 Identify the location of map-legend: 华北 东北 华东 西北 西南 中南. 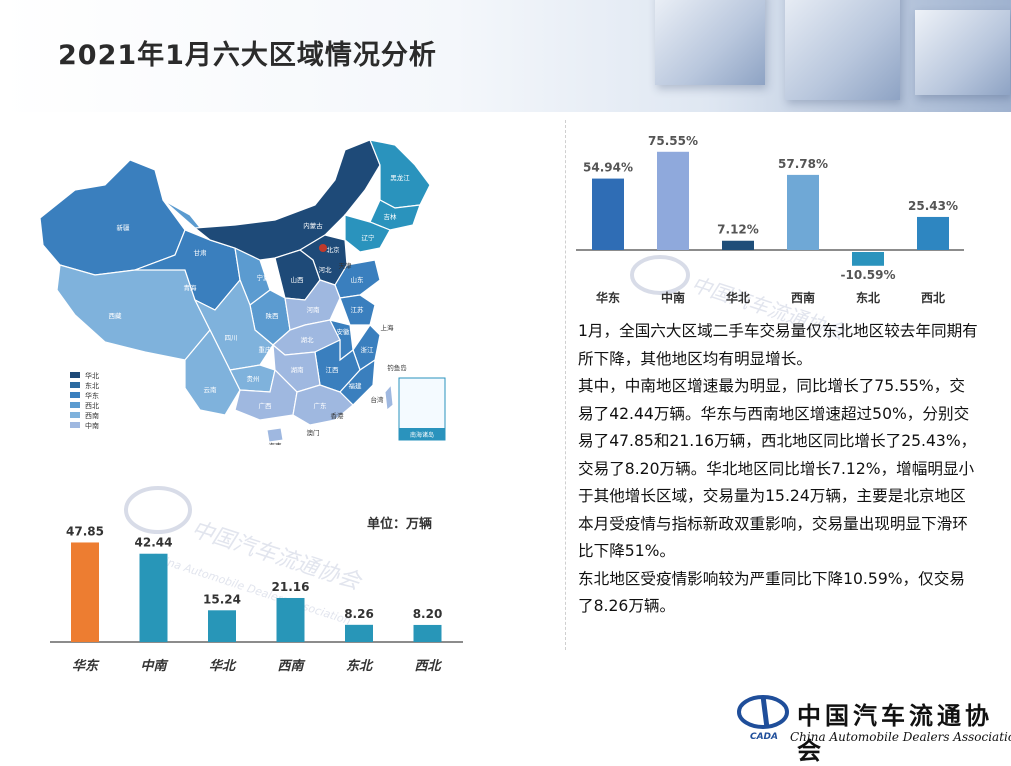
(84, 400).